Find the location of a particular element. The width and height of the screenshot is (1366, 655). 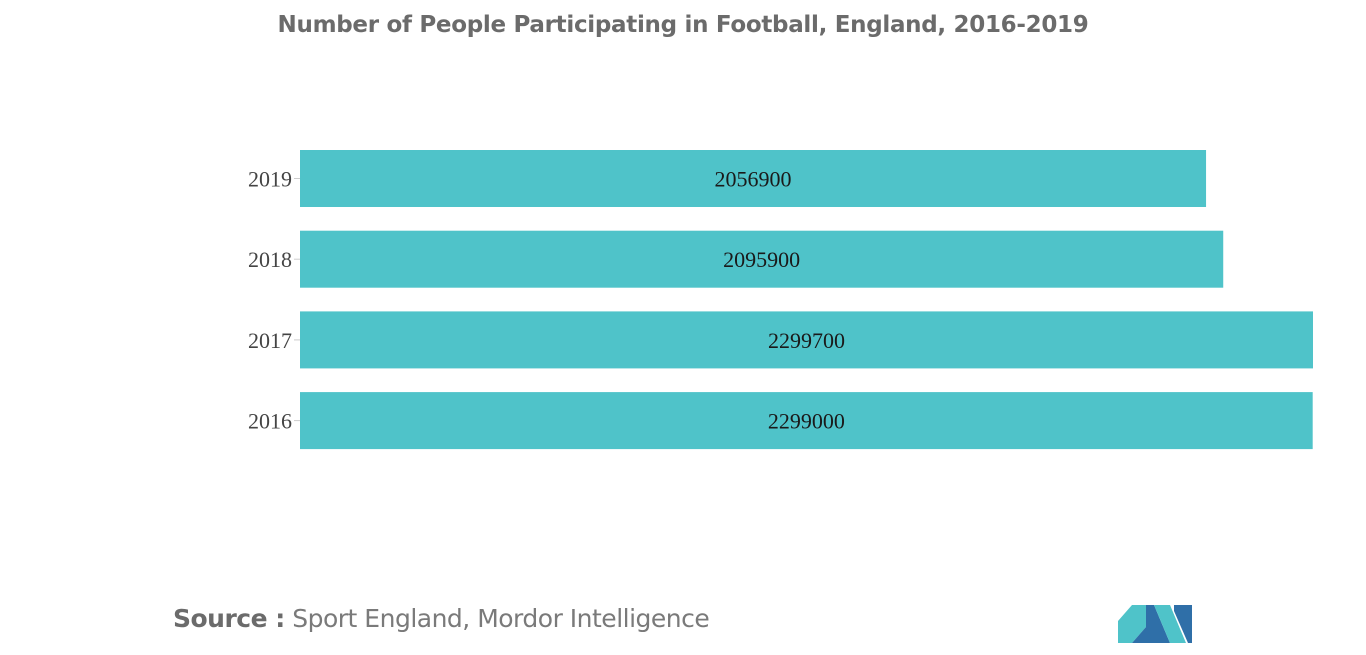

bar-value-label: 2095900 is located at coordinates (761, 259).